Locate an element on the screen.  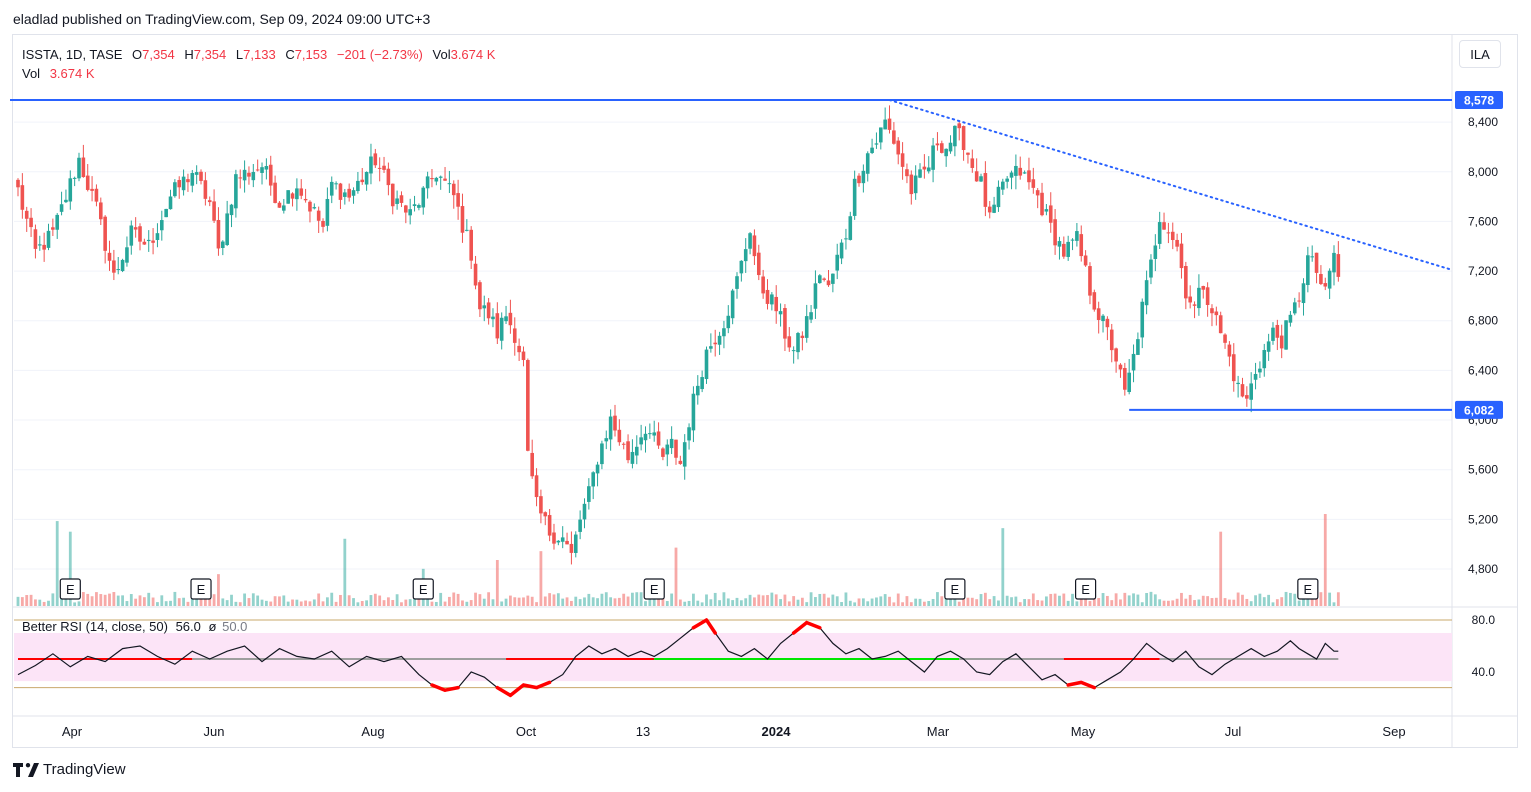
footer-brand: TradingView is located at coordinates (84, 769).